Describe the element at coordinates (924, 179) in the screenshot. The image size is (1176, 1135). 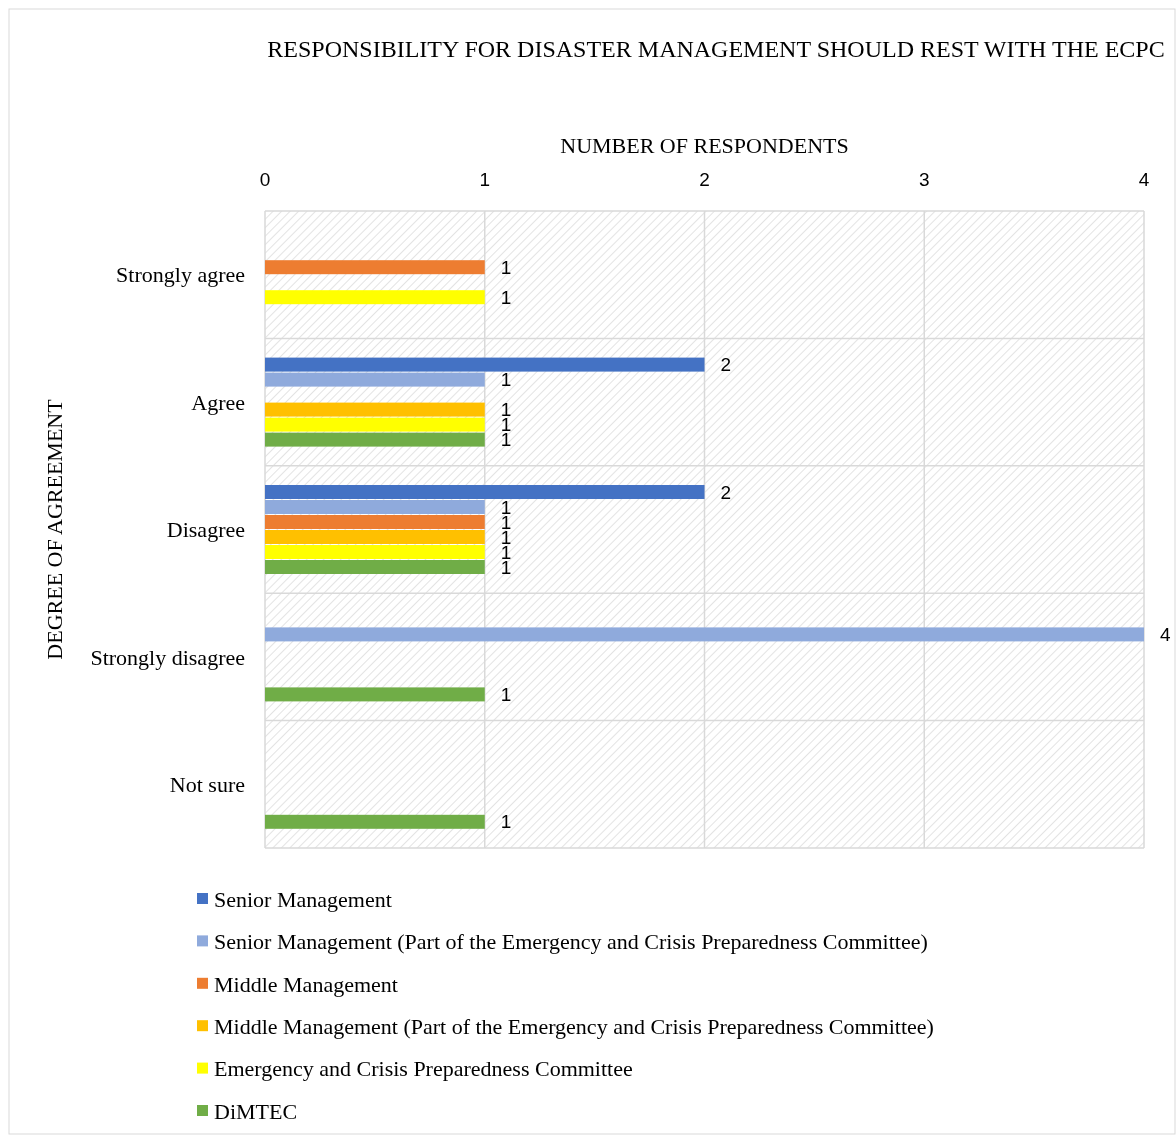
I see `x-tick-label: 3` at that location.